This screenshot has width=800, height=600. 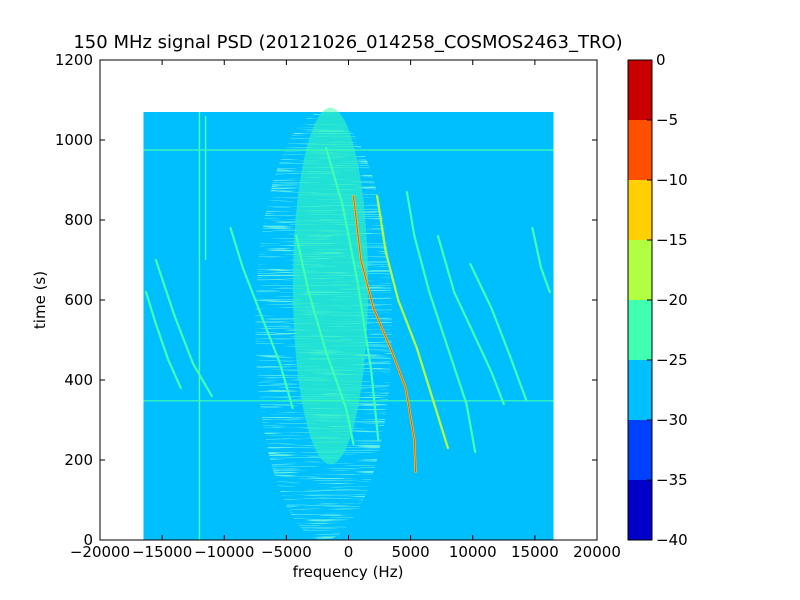 What do you see at coordinates (672, 480) in the screenshot?
I see `colorbar-tick-label: −35` at bounding box center [672, 480].